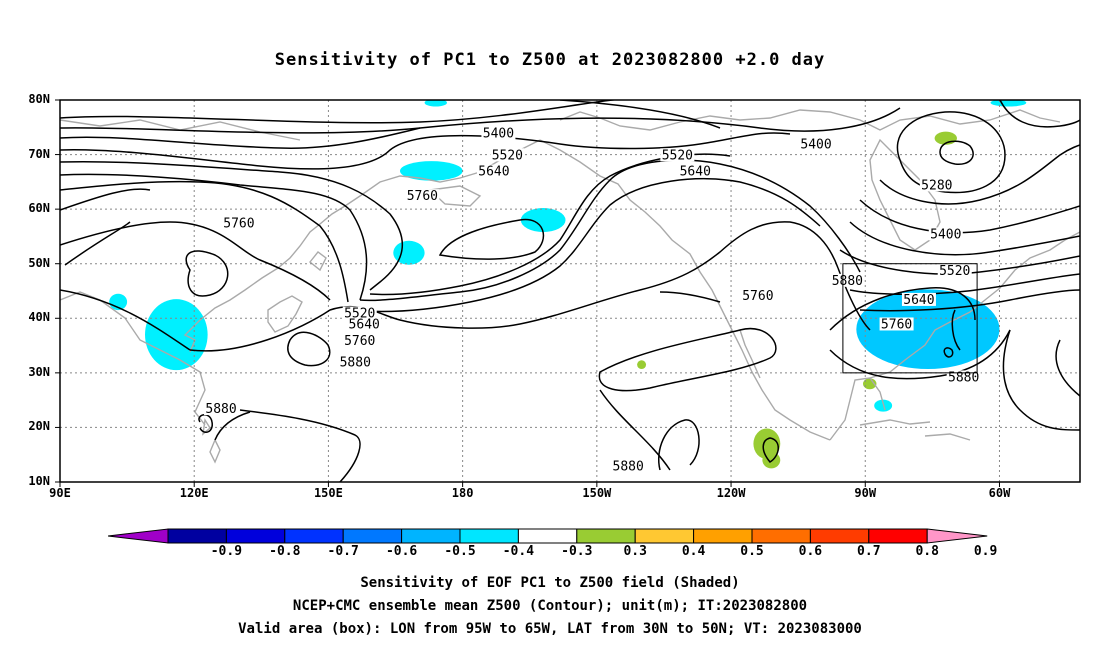 The height and width of the screenshot is (650, 1100). What do you see at coordinates (999, 493) in the screenshot?
I see `lon-label: 60W` at bounding box center [999, 493].